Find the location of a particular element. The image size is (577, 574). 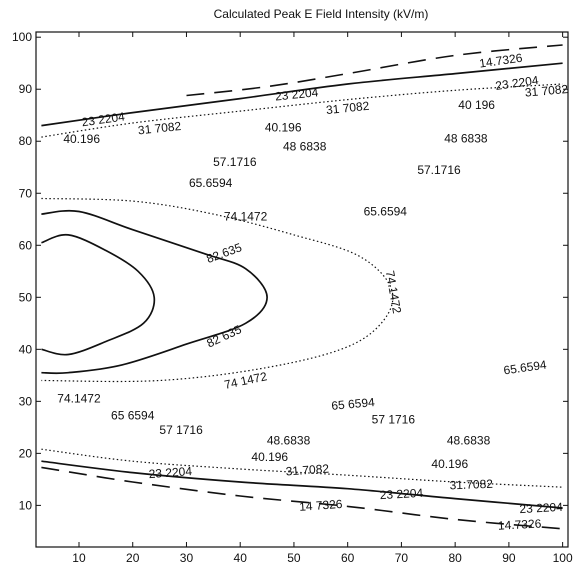

x-tick-label: 90 is located at coordinates (509, 558).